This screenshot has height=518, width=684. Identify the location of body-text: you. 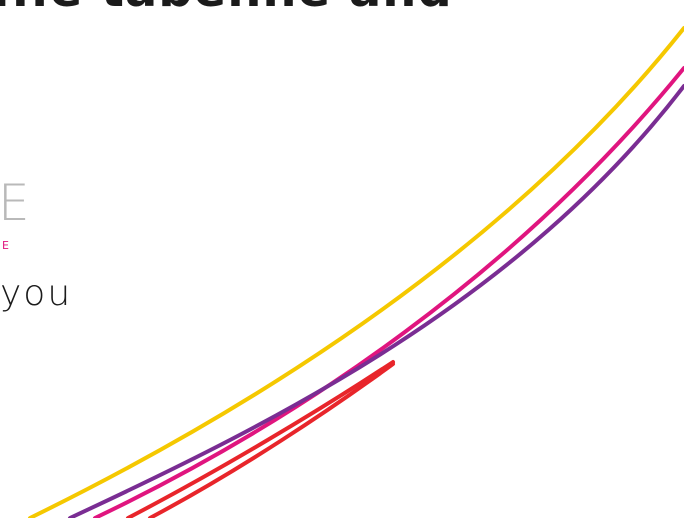
(36, 293).